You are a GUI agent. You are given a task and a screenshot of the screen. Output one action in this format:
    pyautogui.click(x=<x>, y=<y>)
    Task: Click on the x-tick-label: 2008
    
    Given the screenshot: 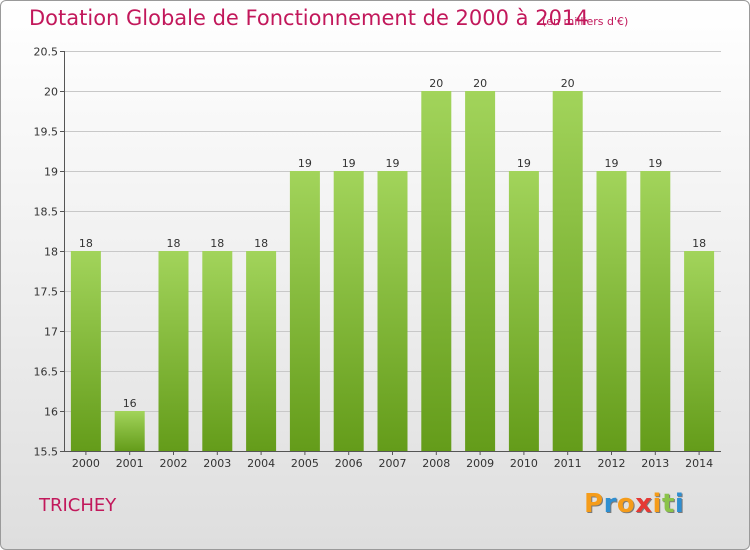 What is the action you would take?
    pyautogui.click(x=436, y=463)
    